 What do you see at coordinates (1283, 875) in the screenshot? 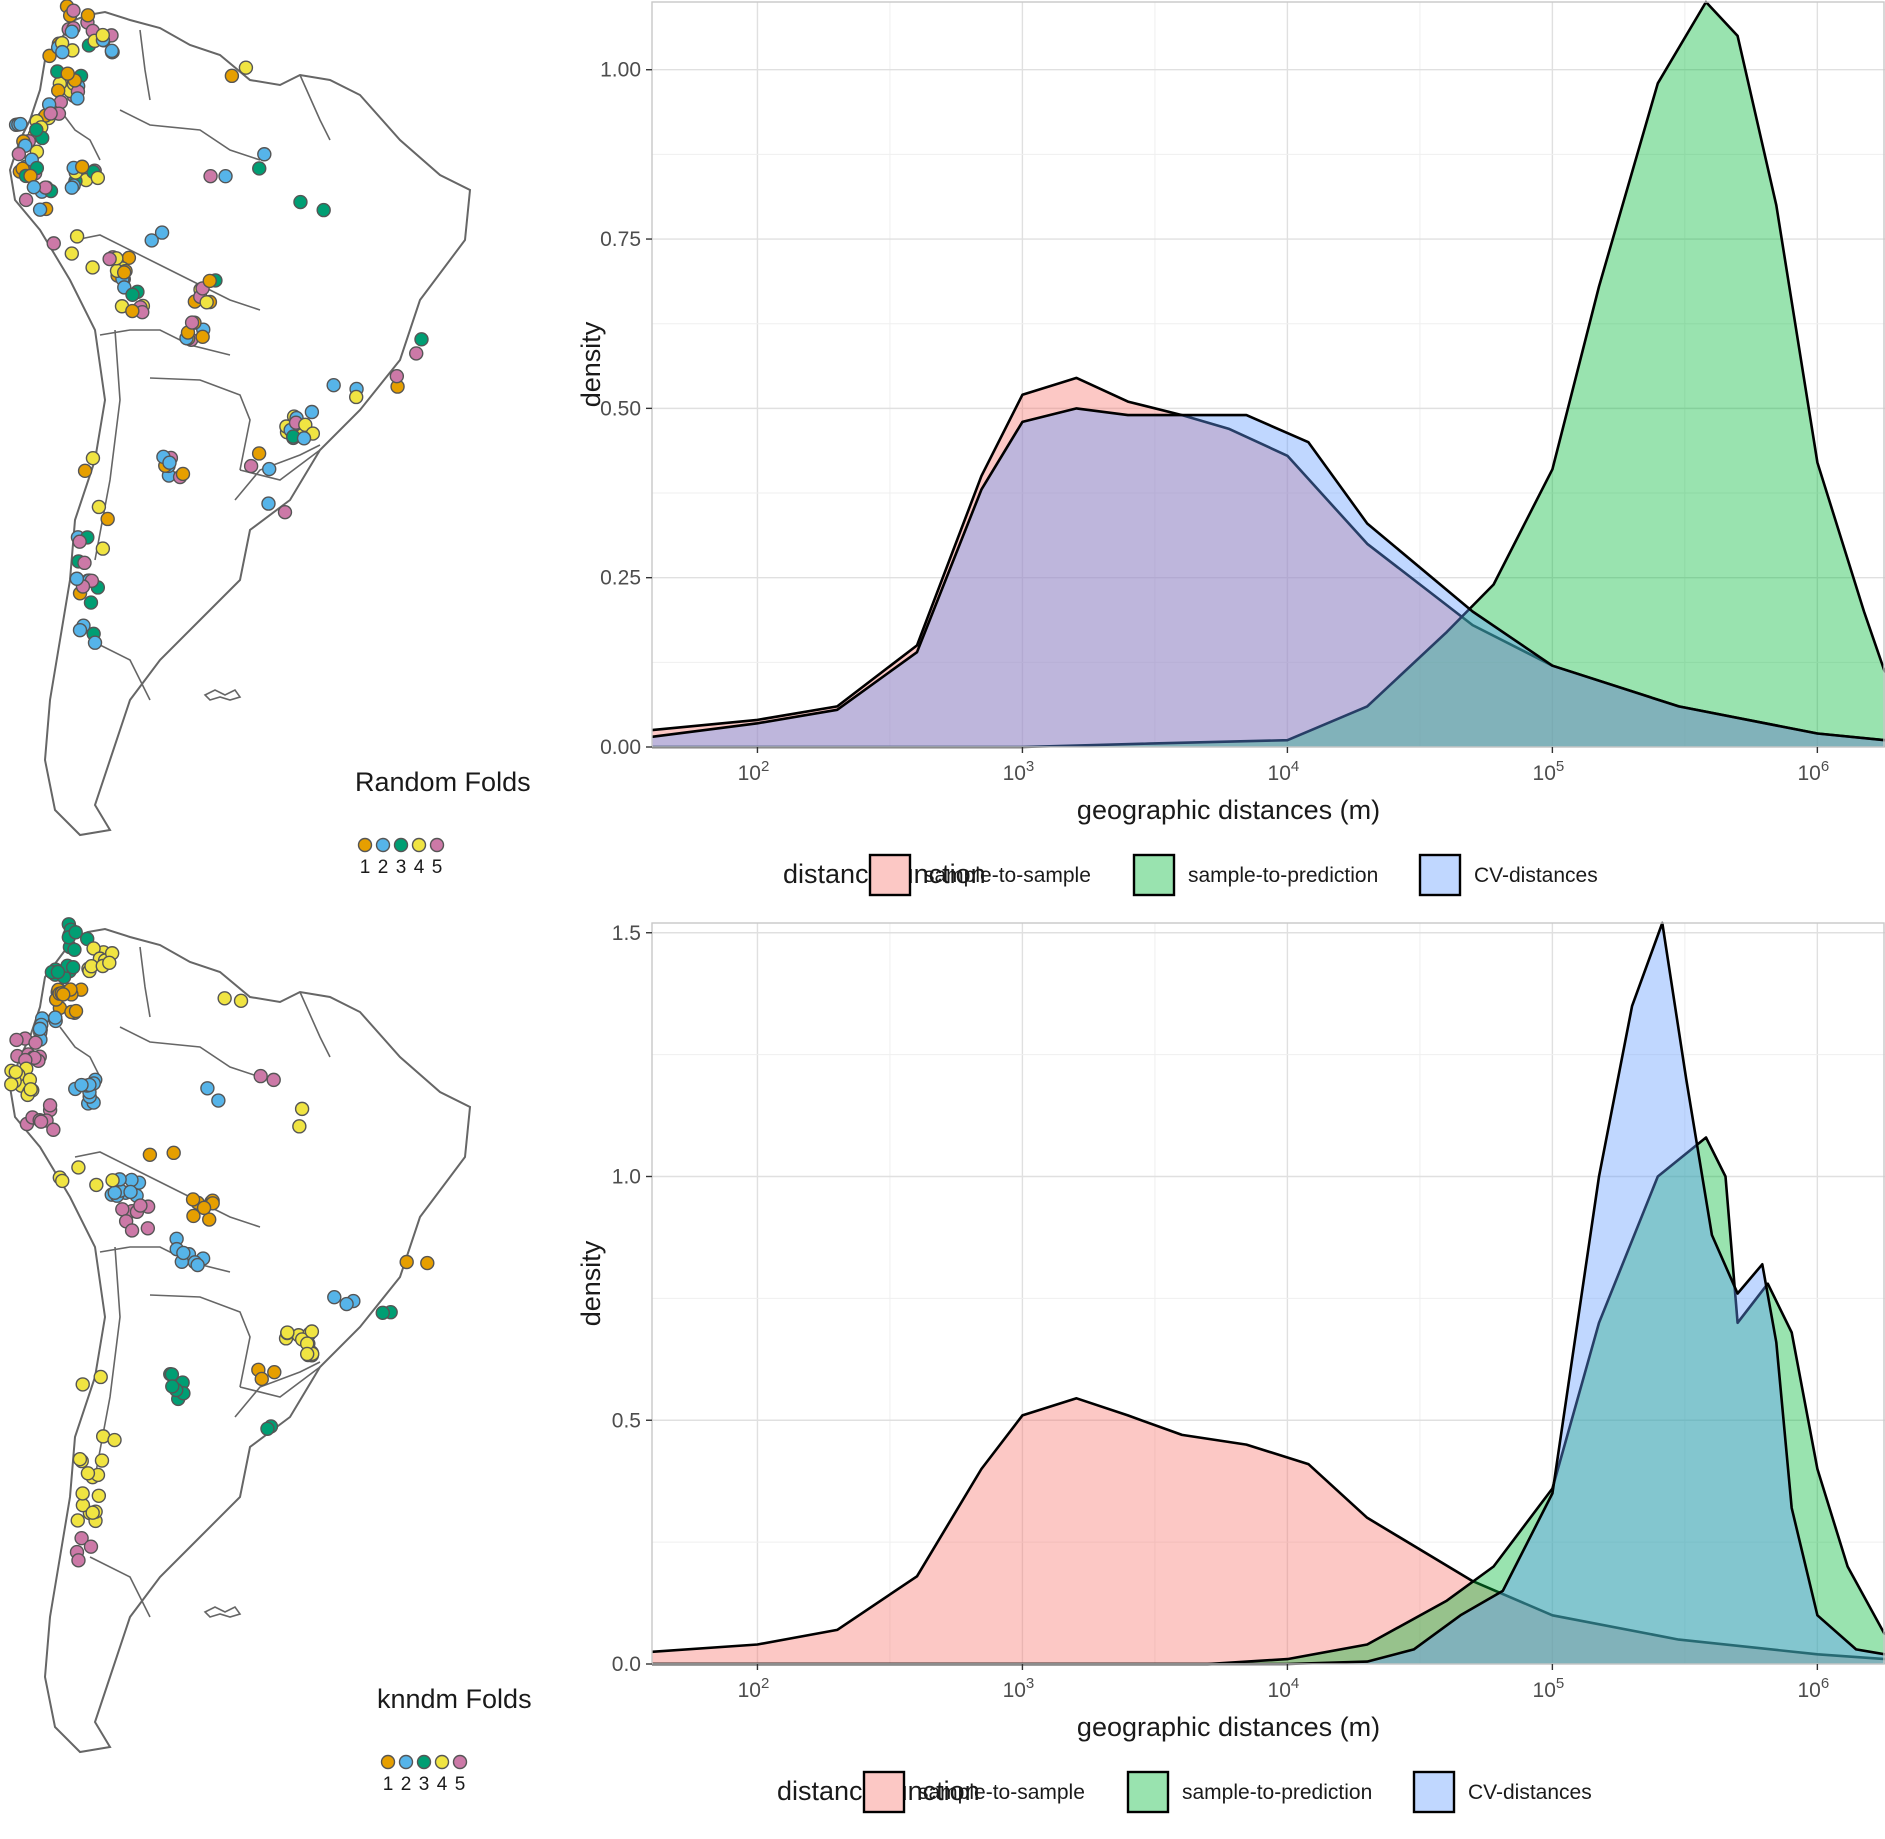
I see `legend-label: sample-to-prediction` at bounding box center [1283, 875].